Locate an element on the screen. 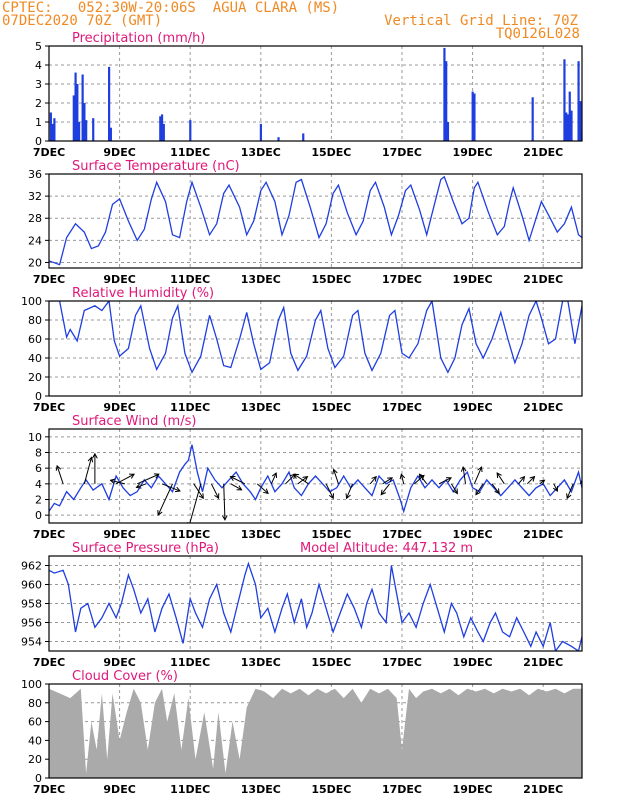 The image size is (618, 800). plot-area-temp is located at coordinates (315, 220).